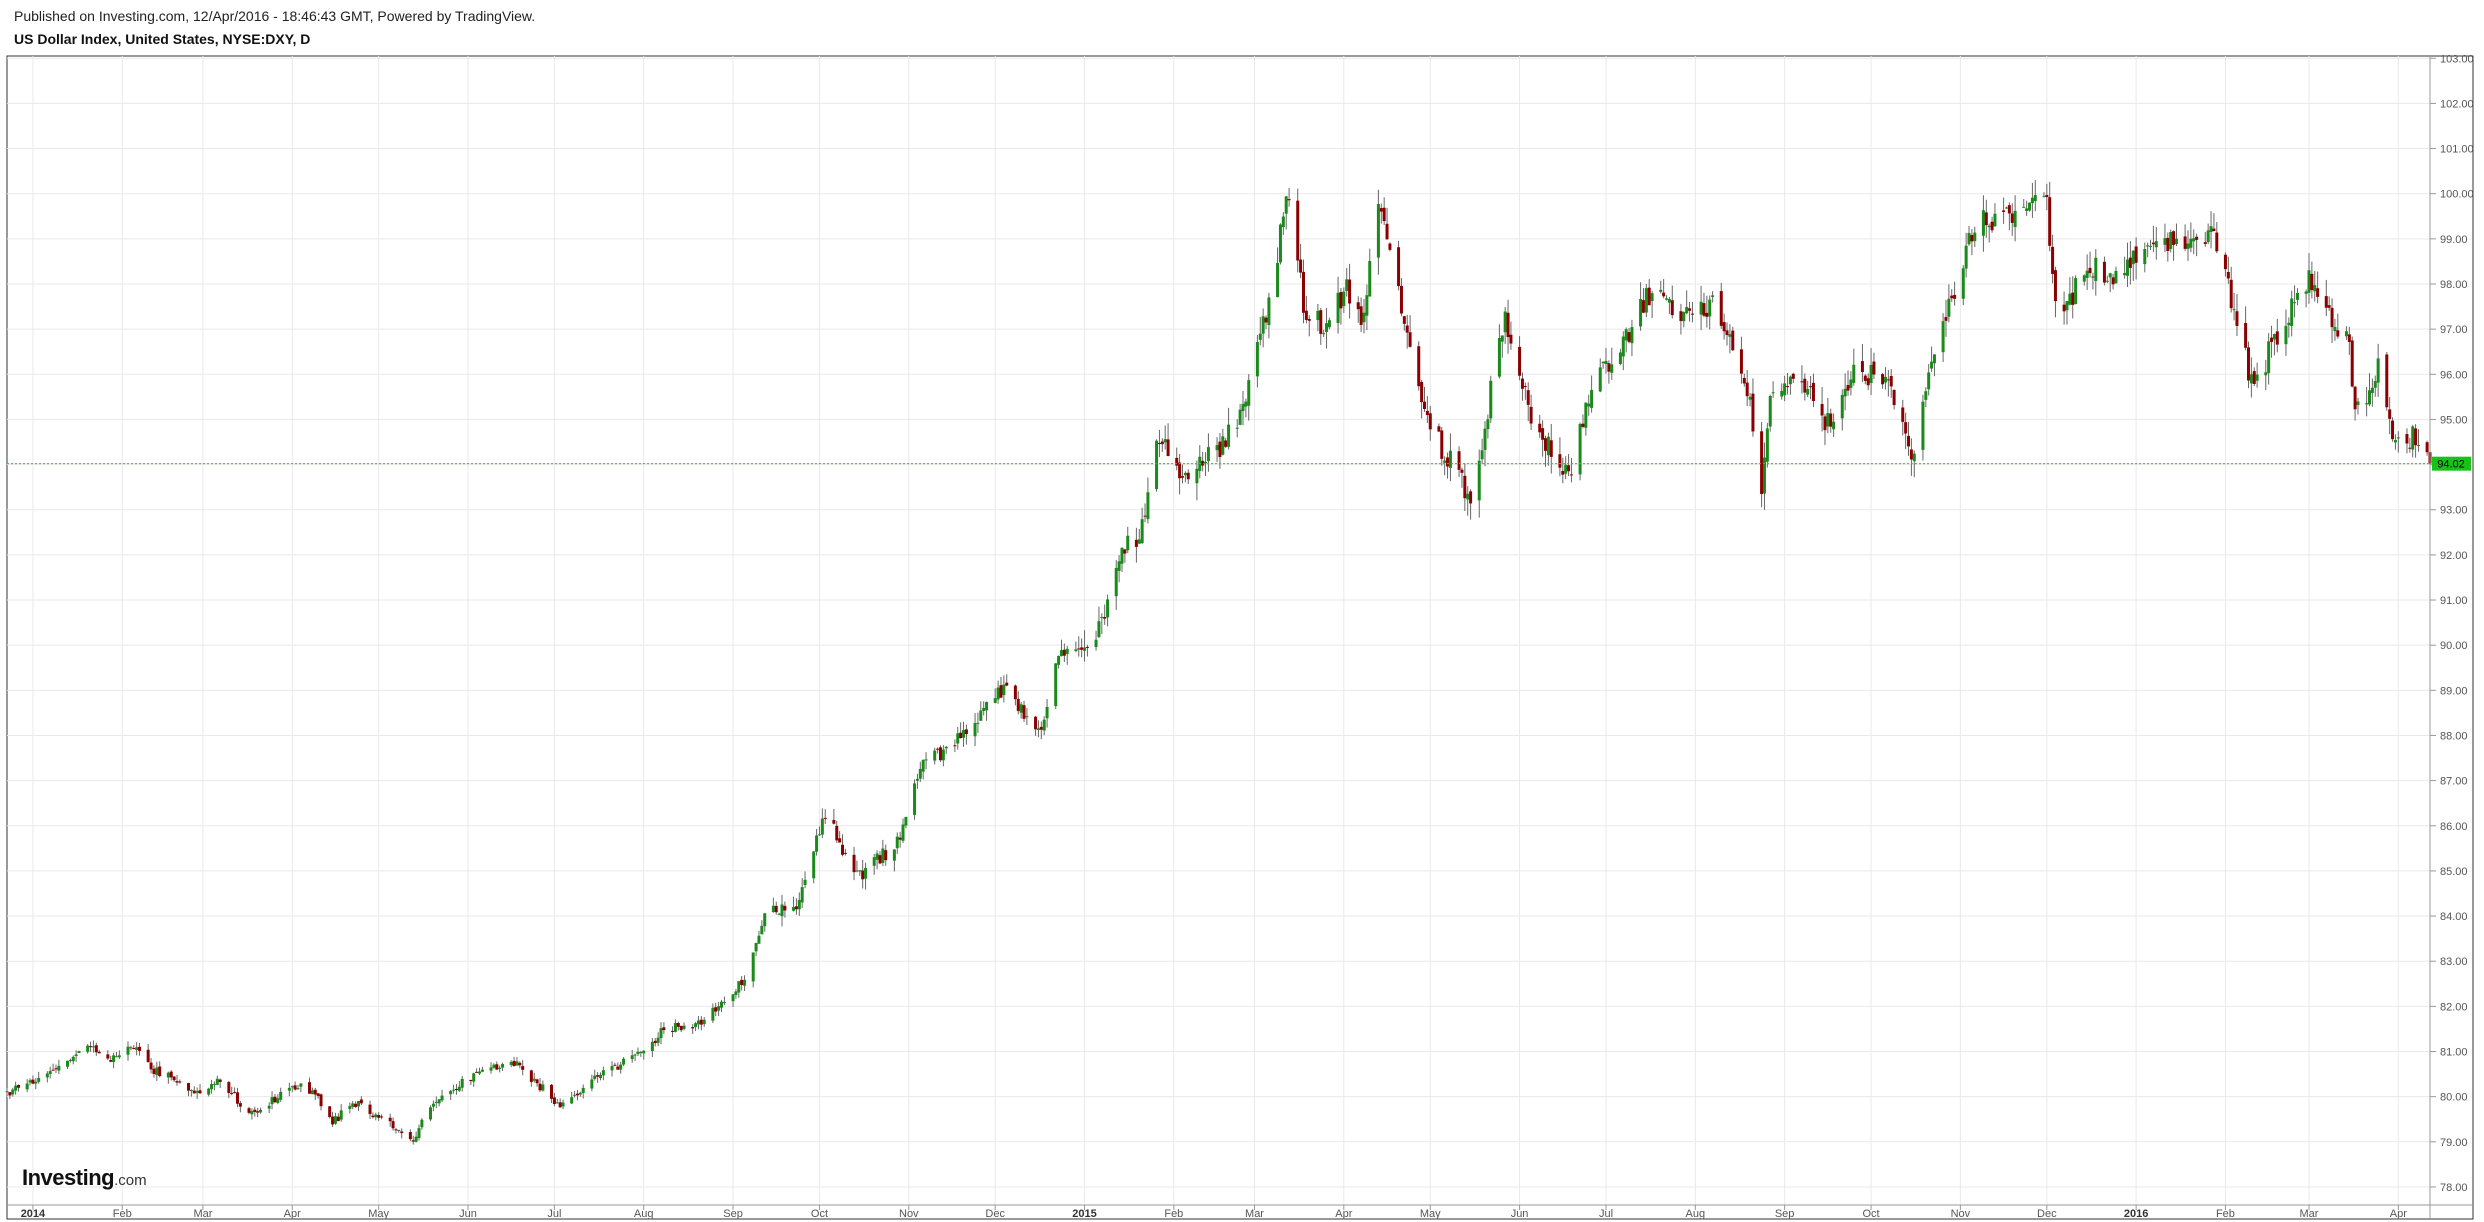  I want to click on y-tick-label: 92.00, so click(2454, 556).